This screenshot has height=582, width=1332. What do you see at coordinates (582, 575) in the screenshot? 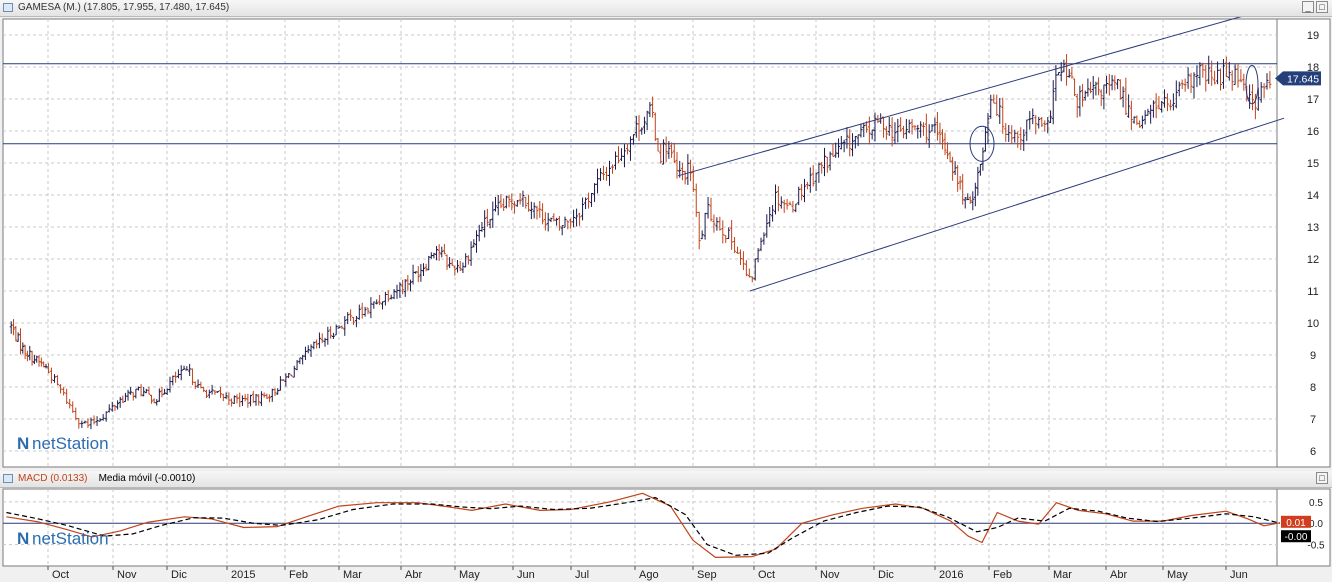
I see `x-tick-label: Jul` at bounding box center [582, 575].